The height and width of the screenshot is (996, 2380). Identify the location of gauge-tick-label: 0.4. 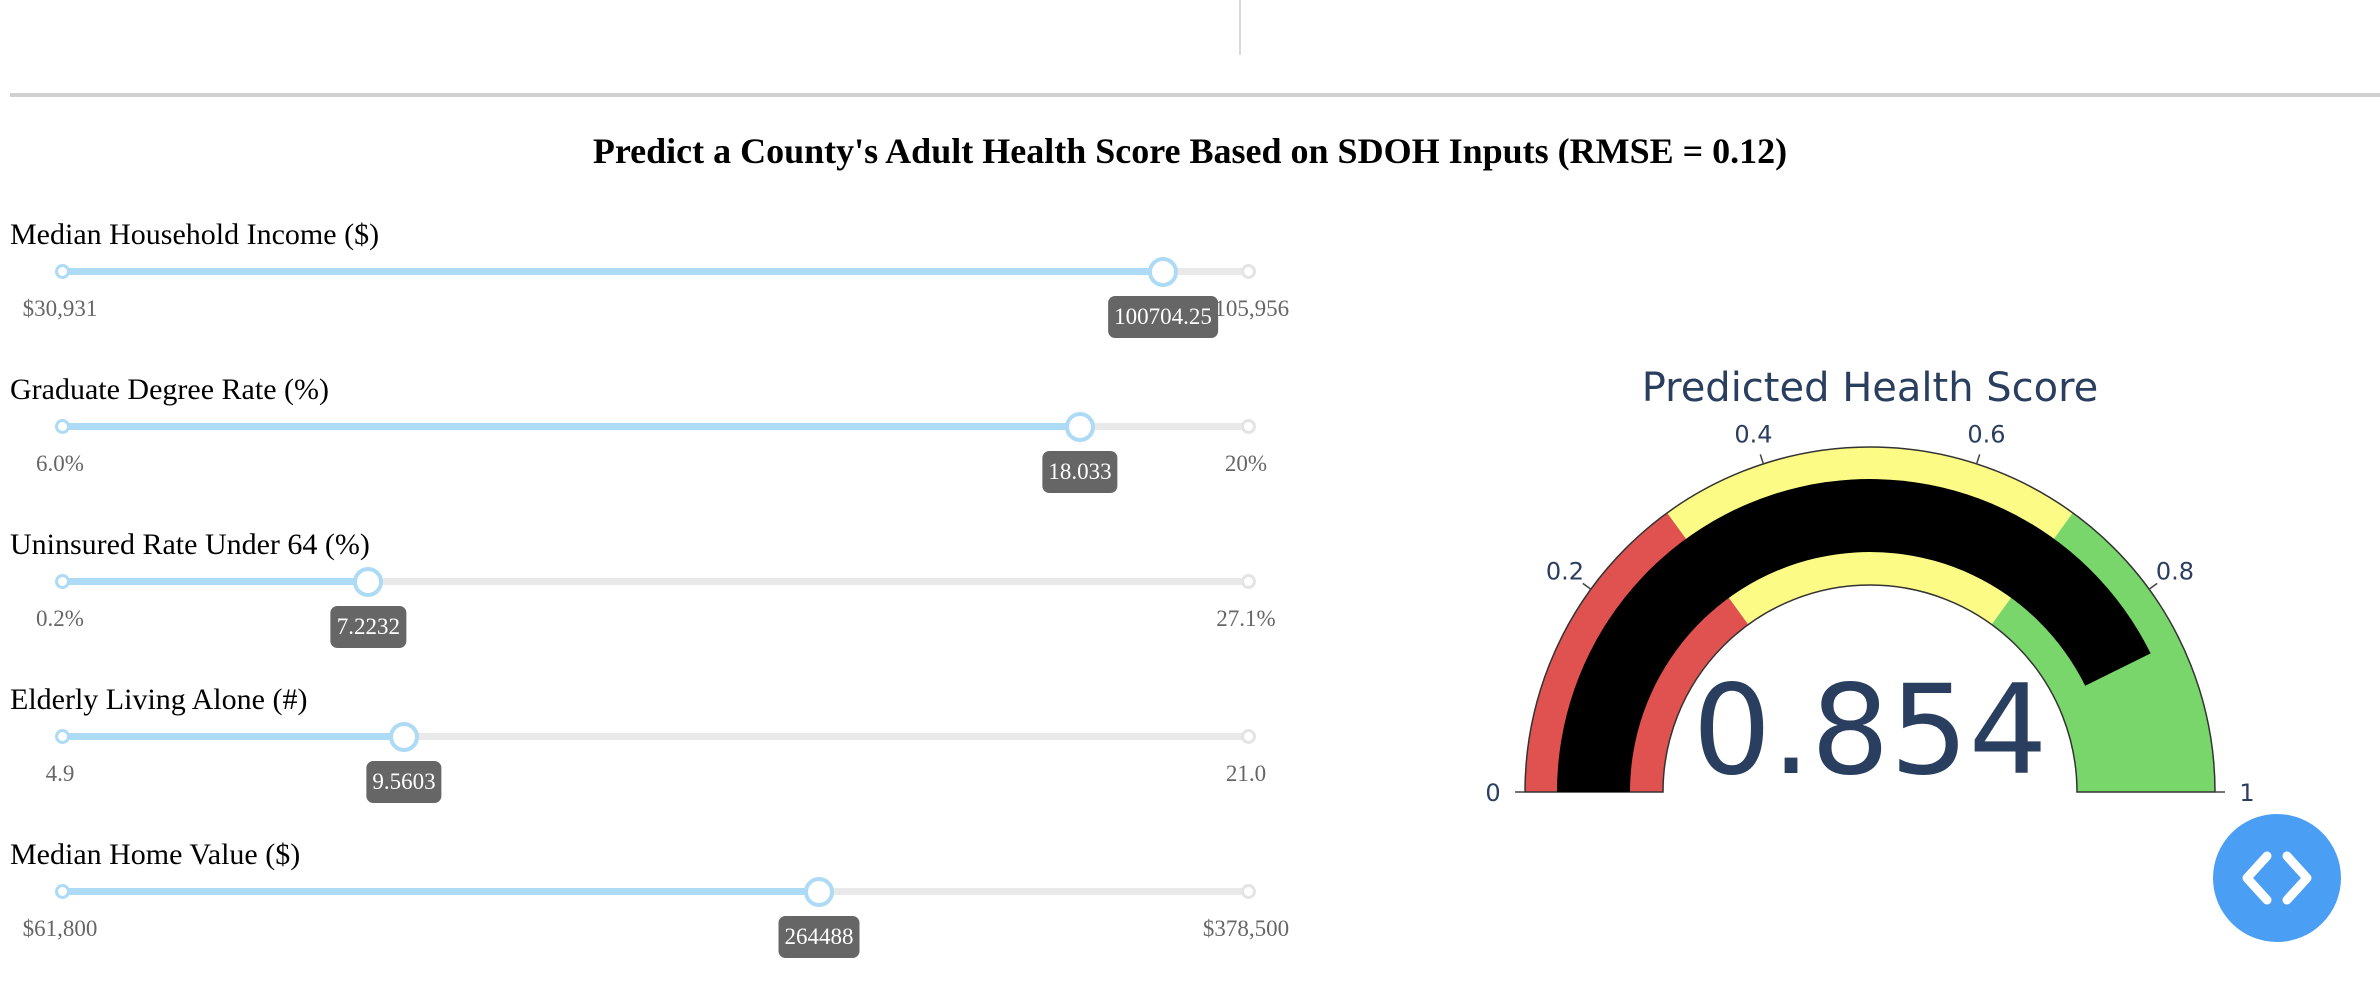
(1753, 434).